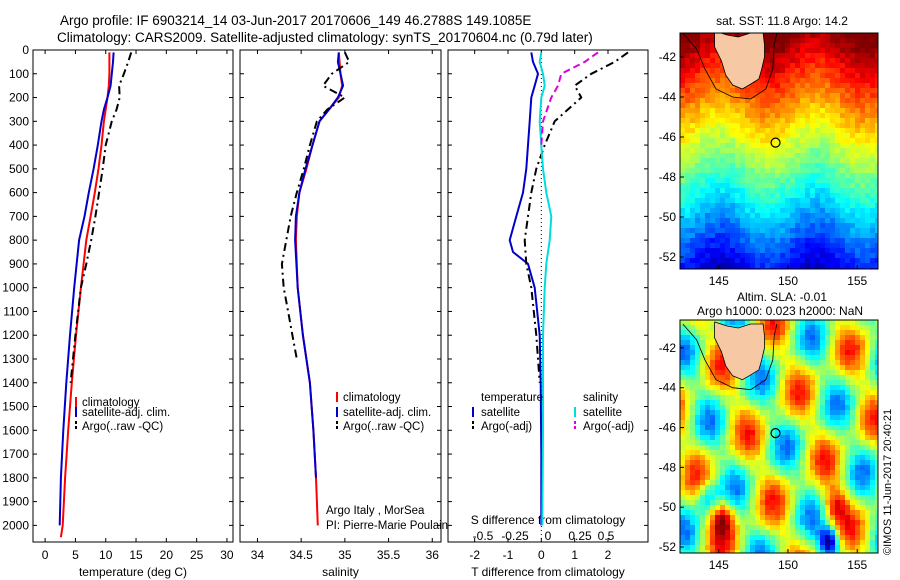  Describe the element at coordinates (372, 398) in the screenshot. I see `salinity-legend-climatology: climatology` at that location.